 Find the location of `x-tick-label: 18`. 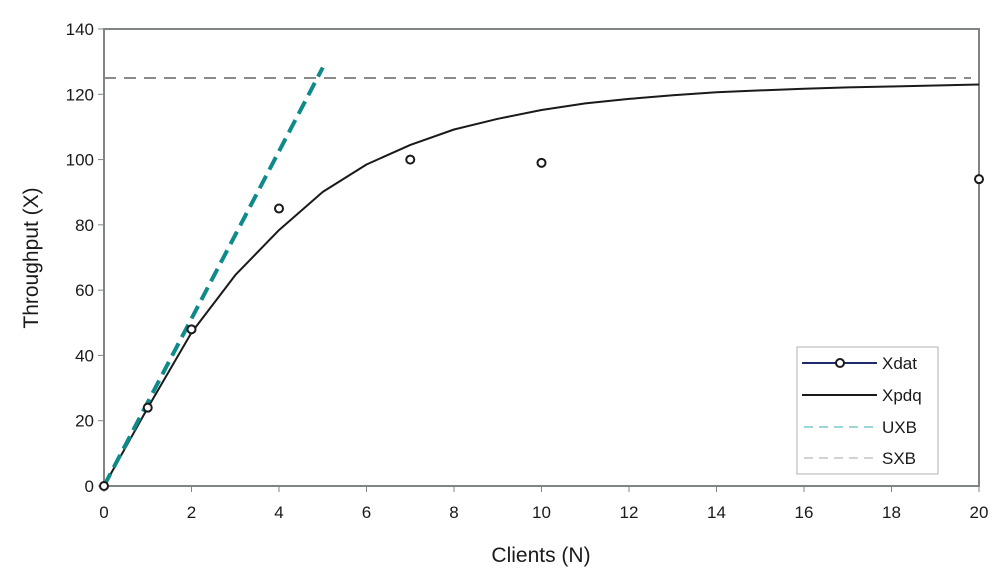

x-tick-label: 18 is located at coordinates (891, 512).